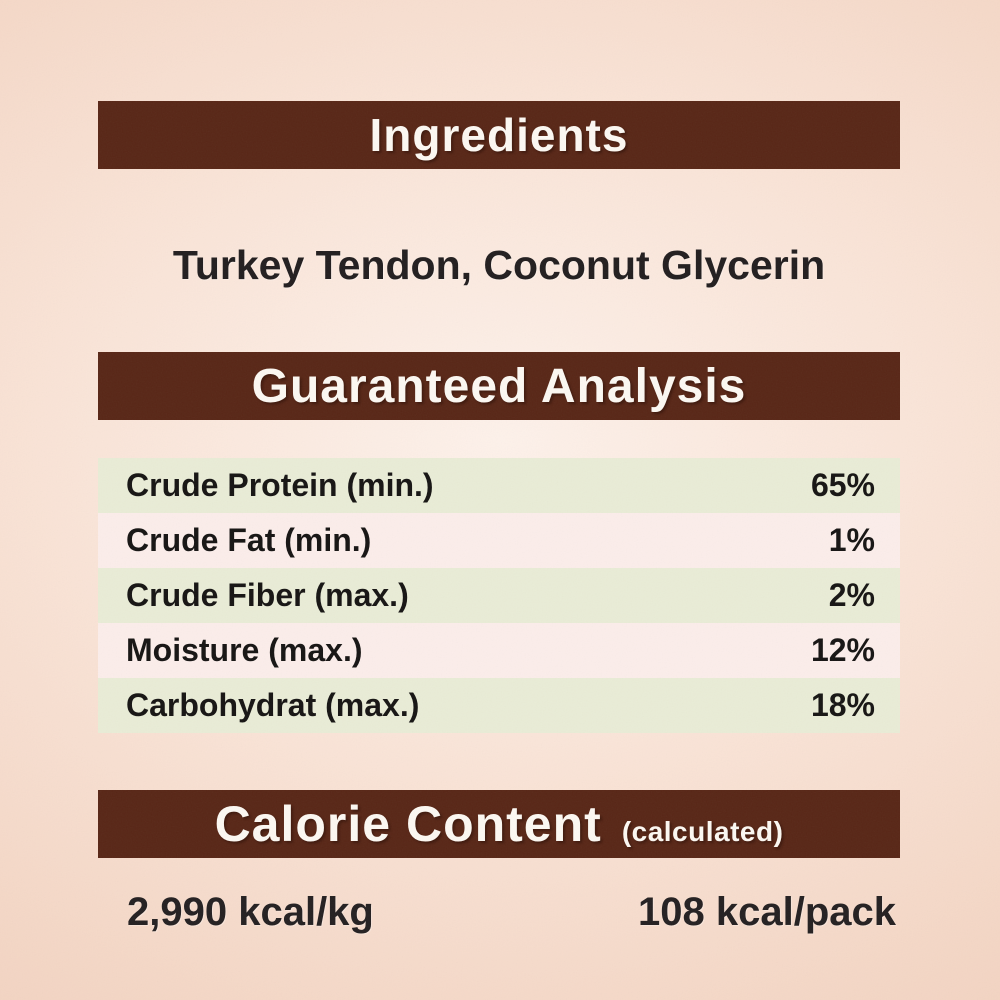 The width and height of the screenshot is (1000, 1000). What do you see at coordinates (851, 540) in the screenshot?
I see `nutrient-value: 1%` at bounding box center [851, 540].